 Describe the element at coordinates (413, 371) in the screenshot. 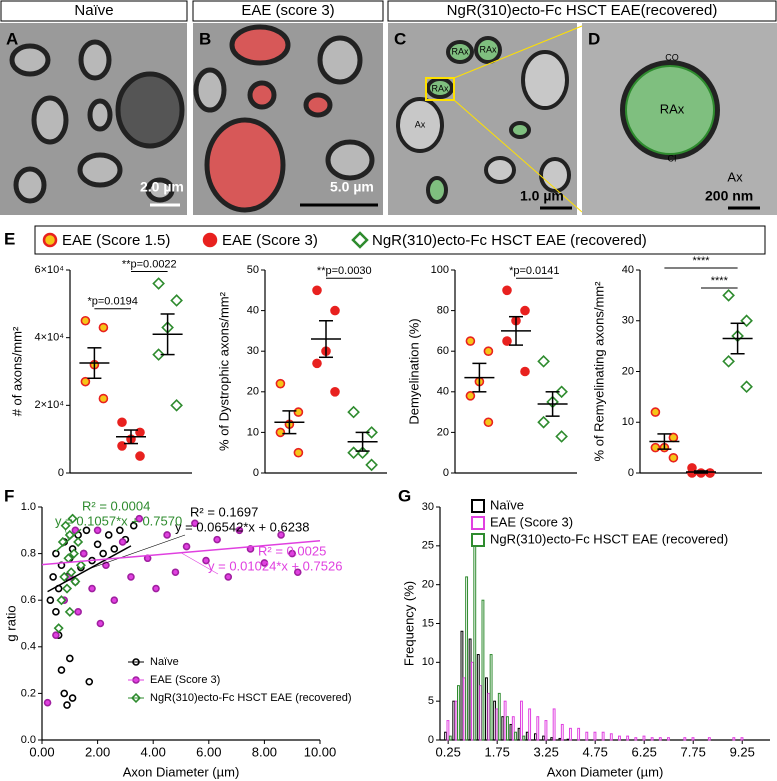

I see `y-axis-label: Demyelination (%)` at that location.